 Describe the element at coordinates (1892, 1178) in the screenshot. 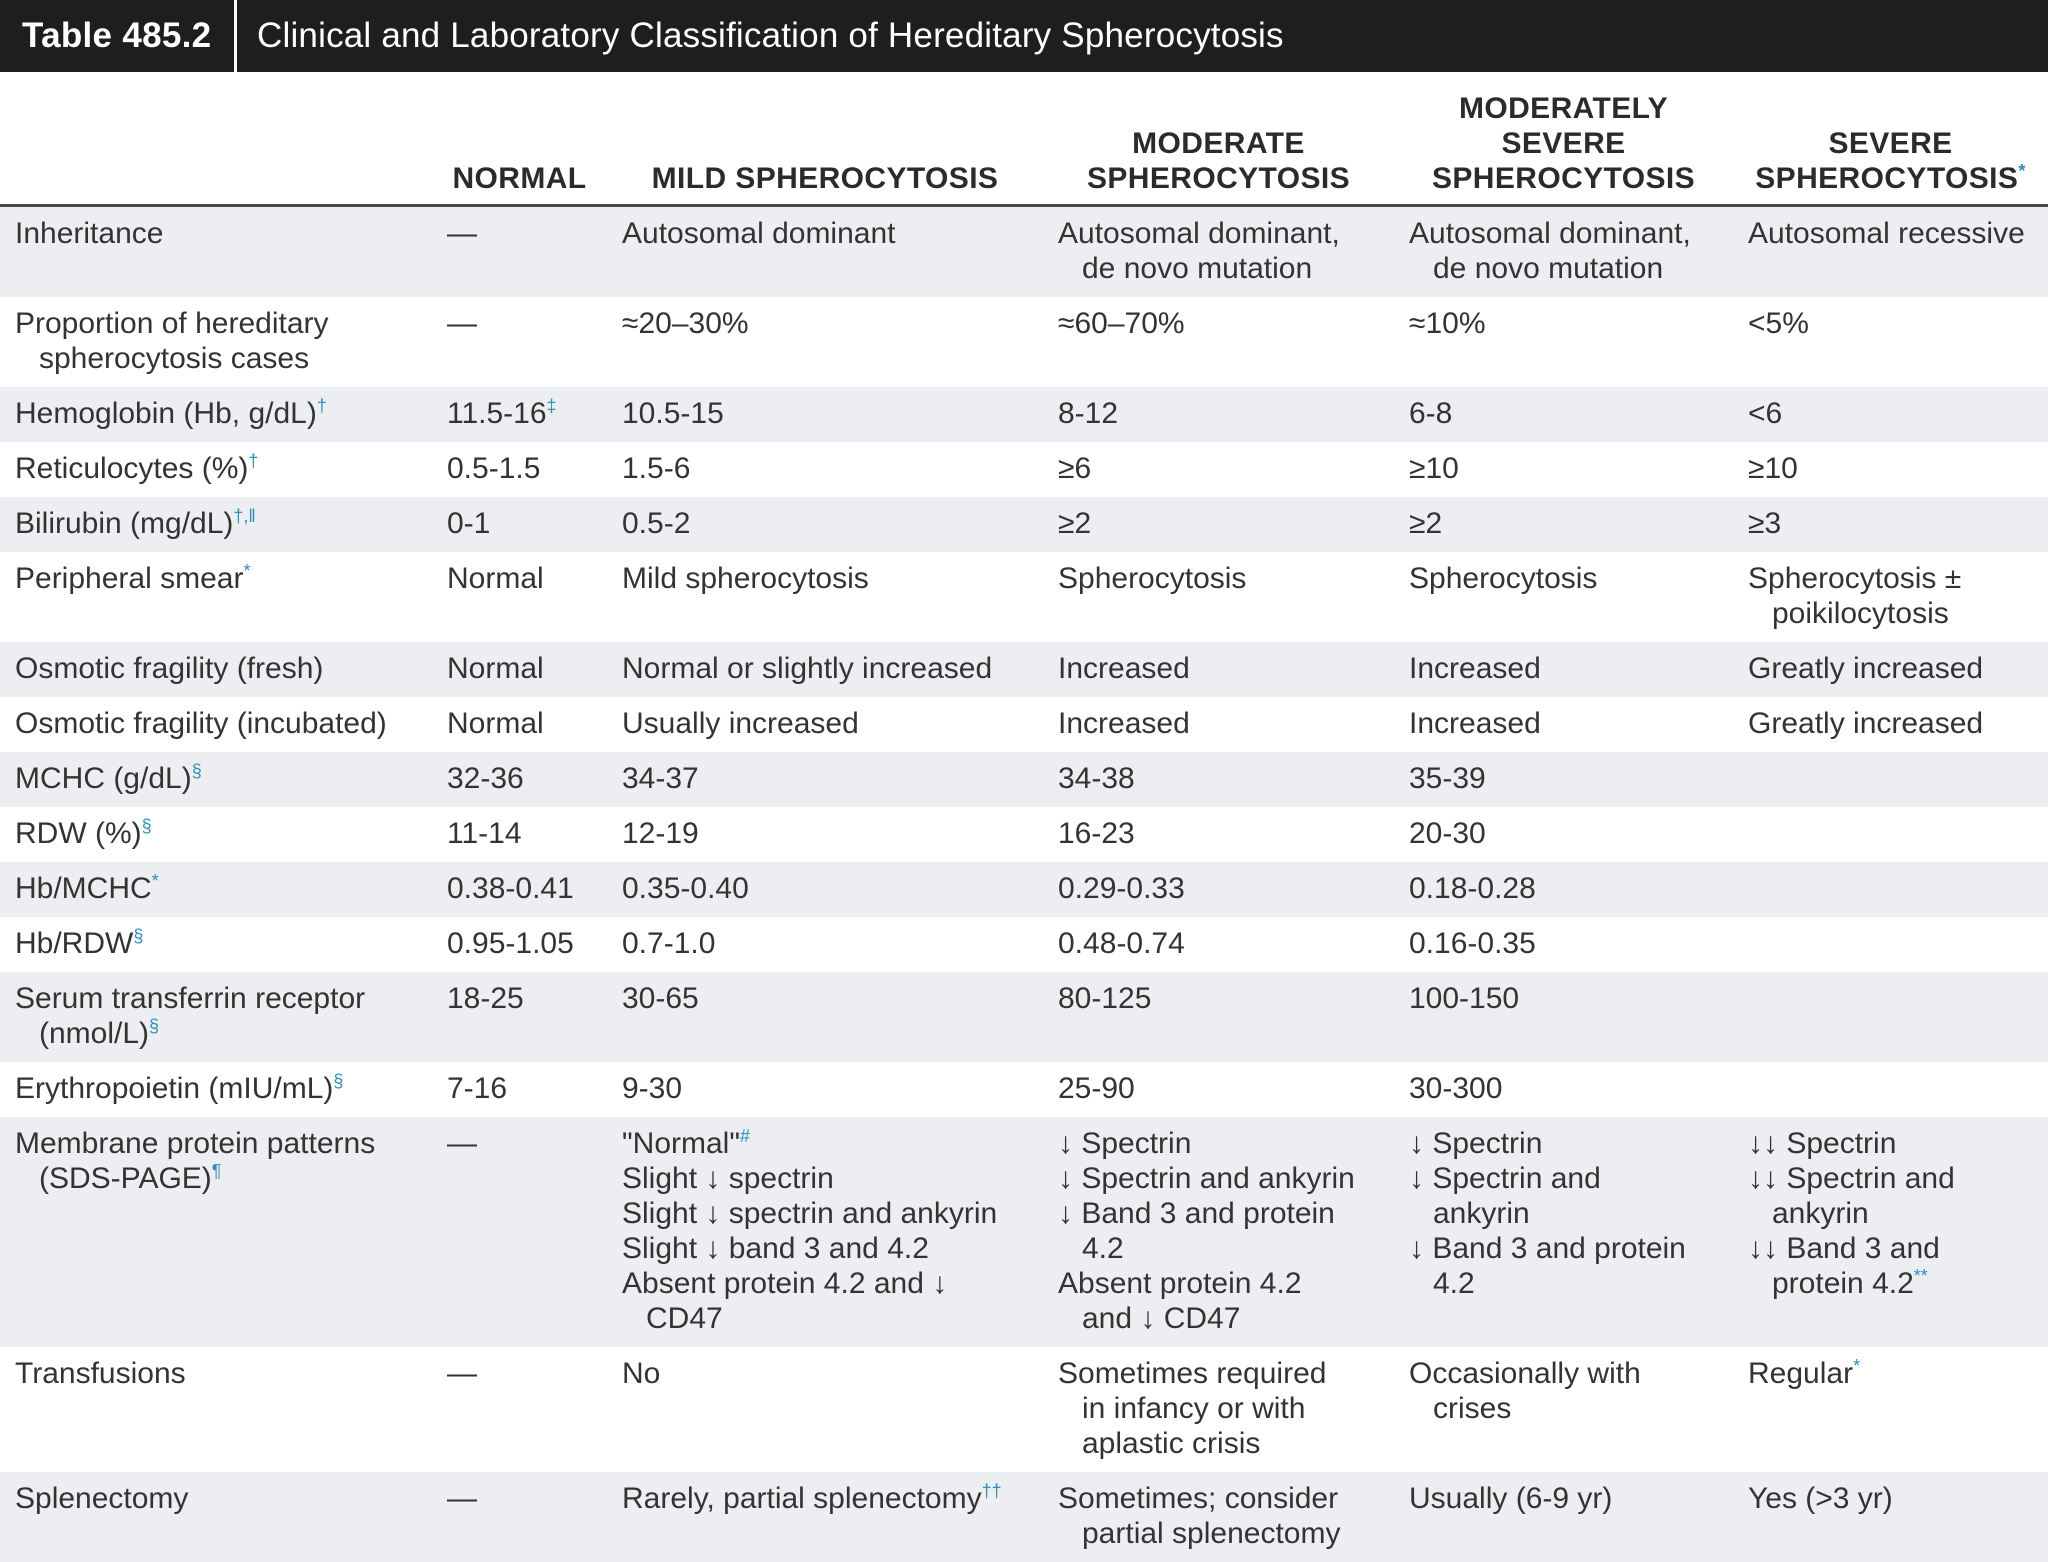

I see `cell-text-line: ↓↓ Spectrin and` at that location.